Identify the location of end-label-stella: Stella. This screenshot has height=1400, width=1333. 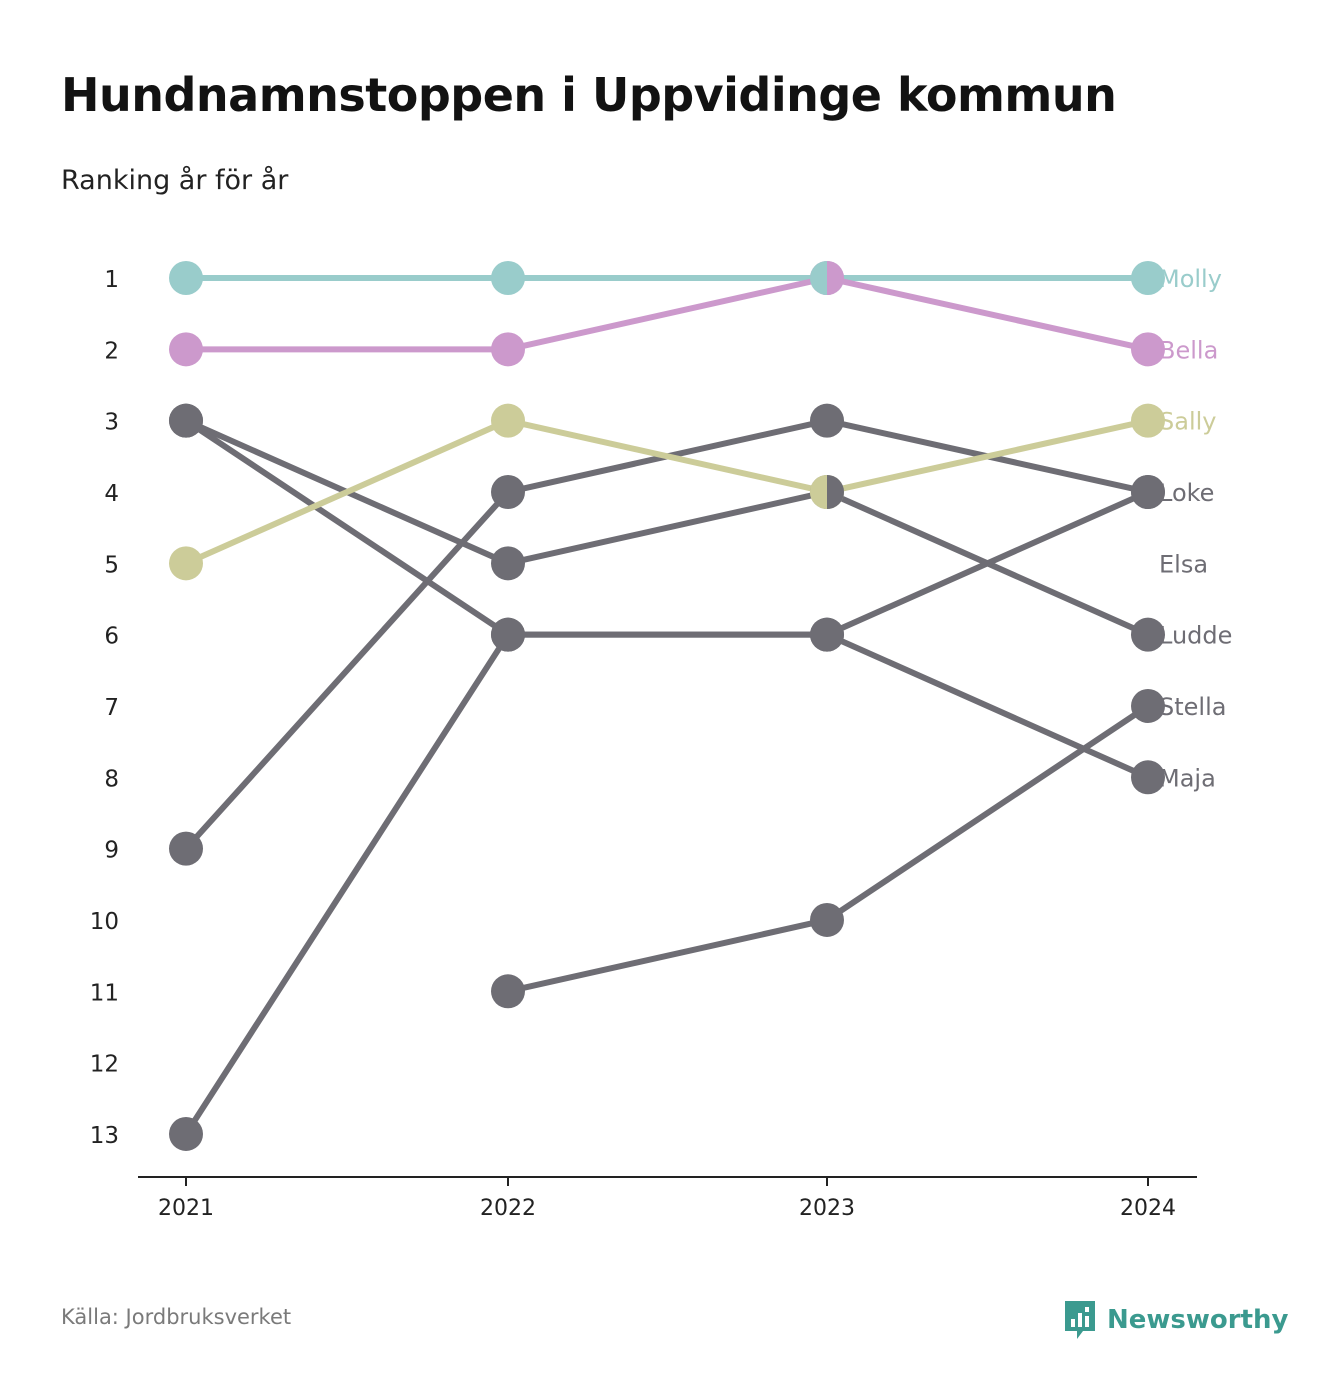
(1192, 707).